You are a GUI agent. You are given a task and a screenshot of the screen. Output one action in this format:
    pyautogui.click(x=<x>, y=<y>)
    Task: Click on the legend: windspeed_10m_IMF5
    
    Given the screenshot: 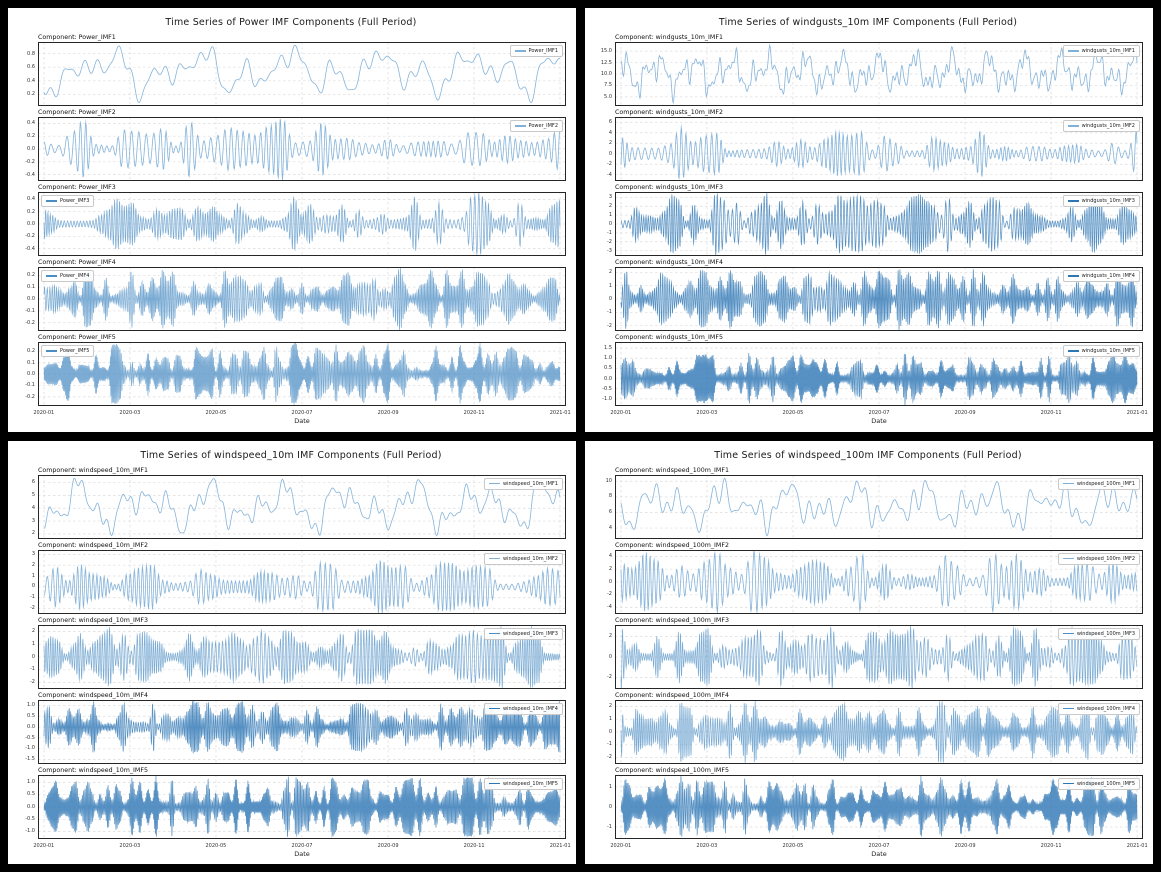 What is the action you would take?
    pyautogui.click(x=523, y=783)
    